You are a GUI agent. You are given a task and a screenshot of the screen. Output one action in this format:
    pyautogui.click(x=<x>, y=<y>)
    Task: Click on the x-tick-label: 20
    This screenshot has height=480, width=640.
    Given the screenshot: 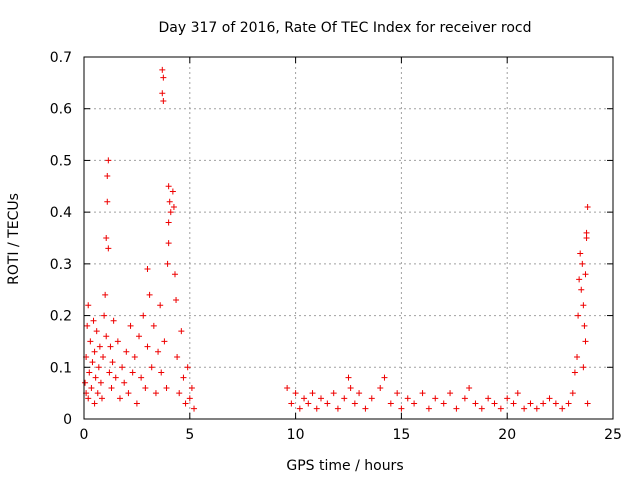 What is the action you would take?
    pyautogui.click(x=507, y=435)
    